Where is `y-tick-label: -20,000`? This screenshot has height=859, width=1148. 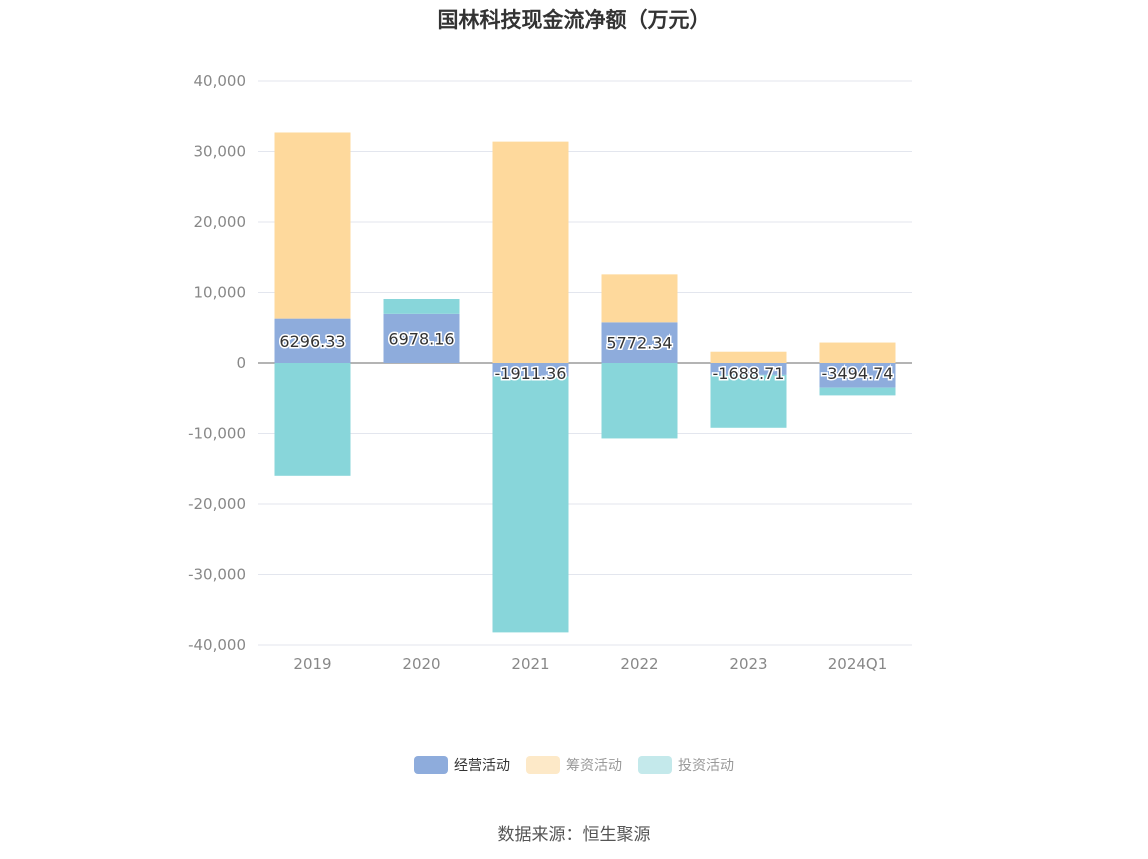 y-tick-label: -20,000 is located at coordinates (217, 504).